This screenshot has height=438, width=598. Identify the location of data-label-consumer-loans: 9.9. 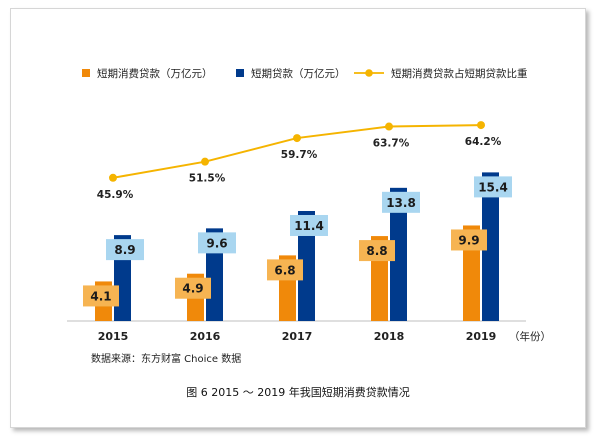
(468, 240).